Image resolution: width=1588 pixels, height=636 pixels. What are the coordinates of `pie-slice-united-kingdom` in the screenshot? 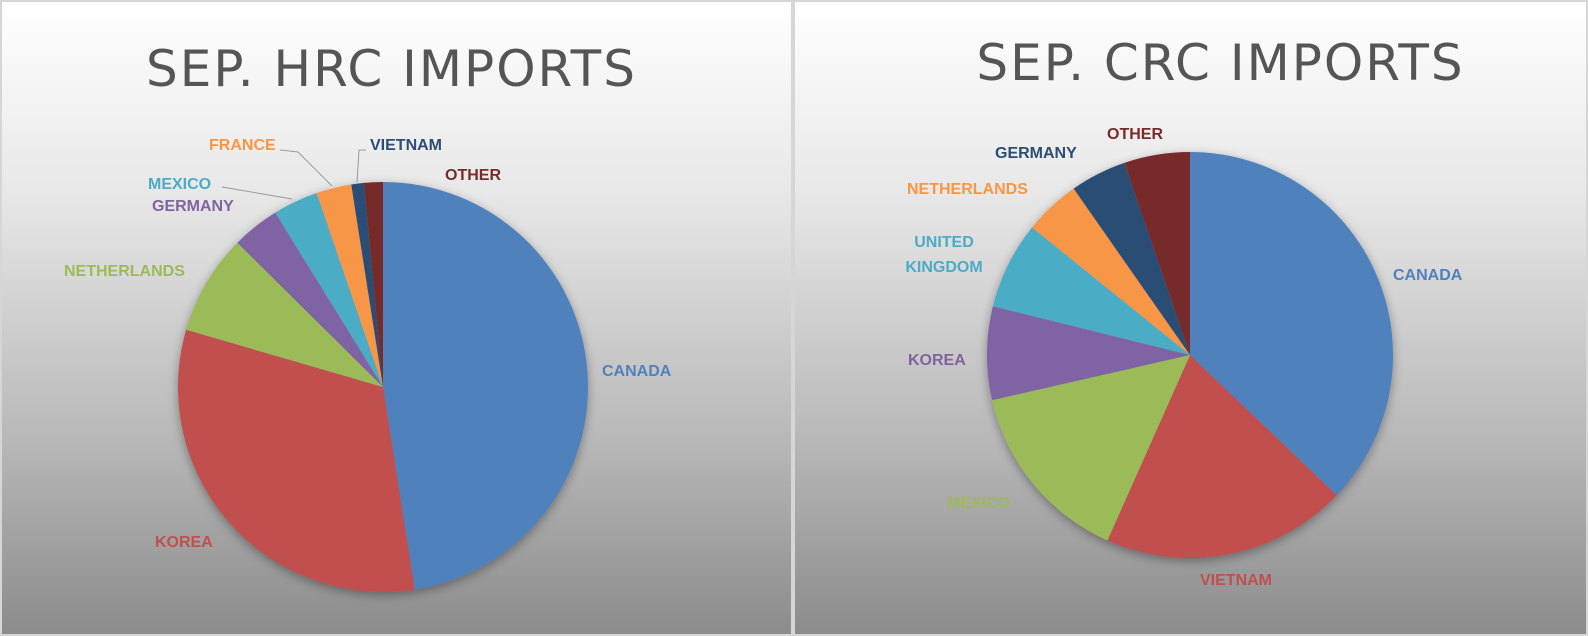 It's located at (1091, 291).